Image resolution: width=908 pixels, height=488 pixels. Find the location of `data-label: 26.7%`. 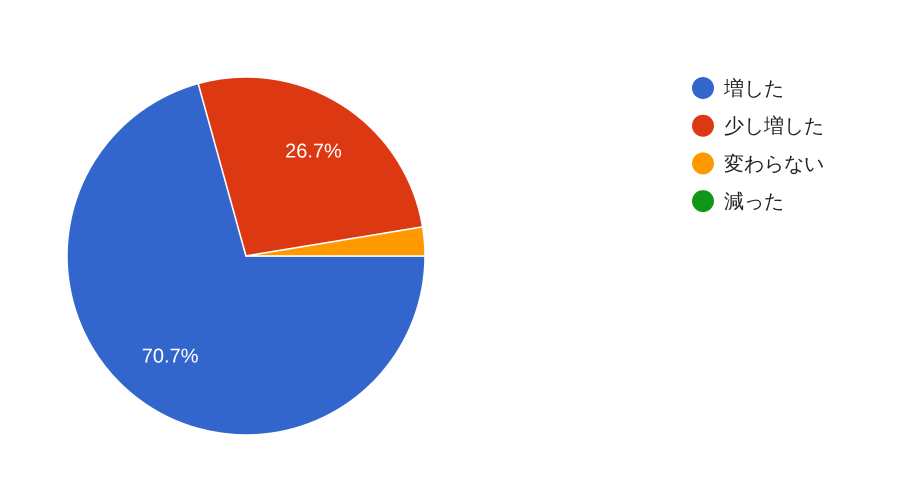

data-label: 26.7% is located at coordinates (313, 151).